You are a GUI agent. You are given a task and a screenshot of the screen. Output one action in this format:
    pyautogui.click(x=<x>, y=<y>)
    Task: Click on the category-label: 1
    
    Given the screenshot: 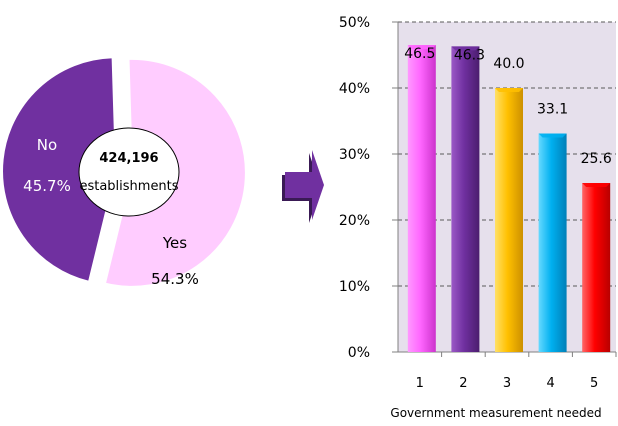 What is the action you would take?
    pyautogui.click(x=420, y=383)
    